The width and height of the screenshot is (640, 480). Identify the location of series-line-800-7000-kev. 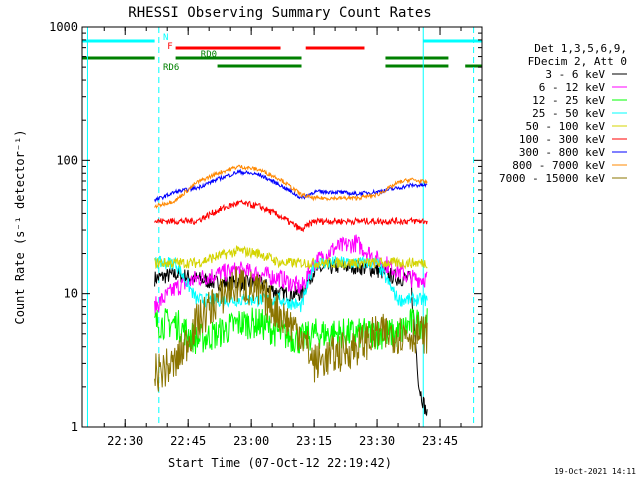
(291, 187).